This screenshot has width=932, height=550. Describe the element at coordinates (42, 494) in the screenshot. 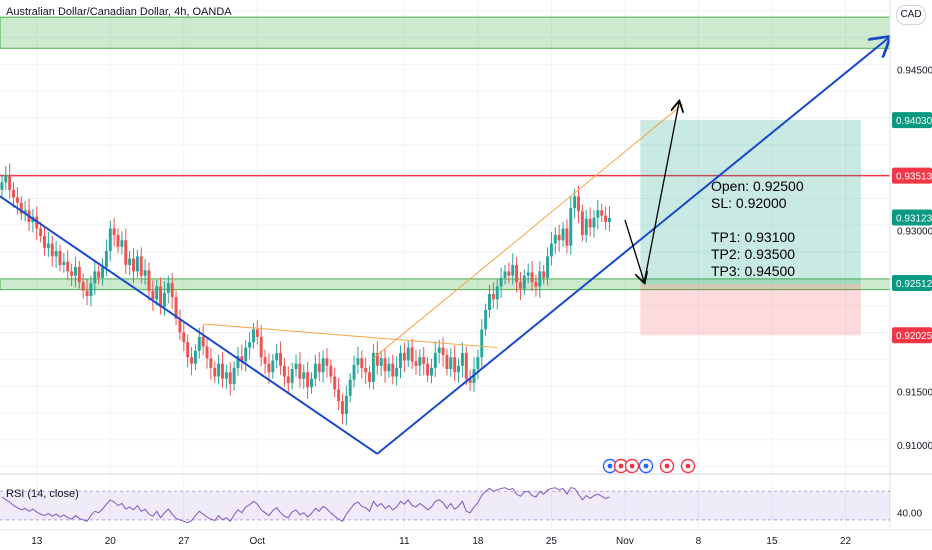

I see `rsi-label: RSI (14, close)` at that location.